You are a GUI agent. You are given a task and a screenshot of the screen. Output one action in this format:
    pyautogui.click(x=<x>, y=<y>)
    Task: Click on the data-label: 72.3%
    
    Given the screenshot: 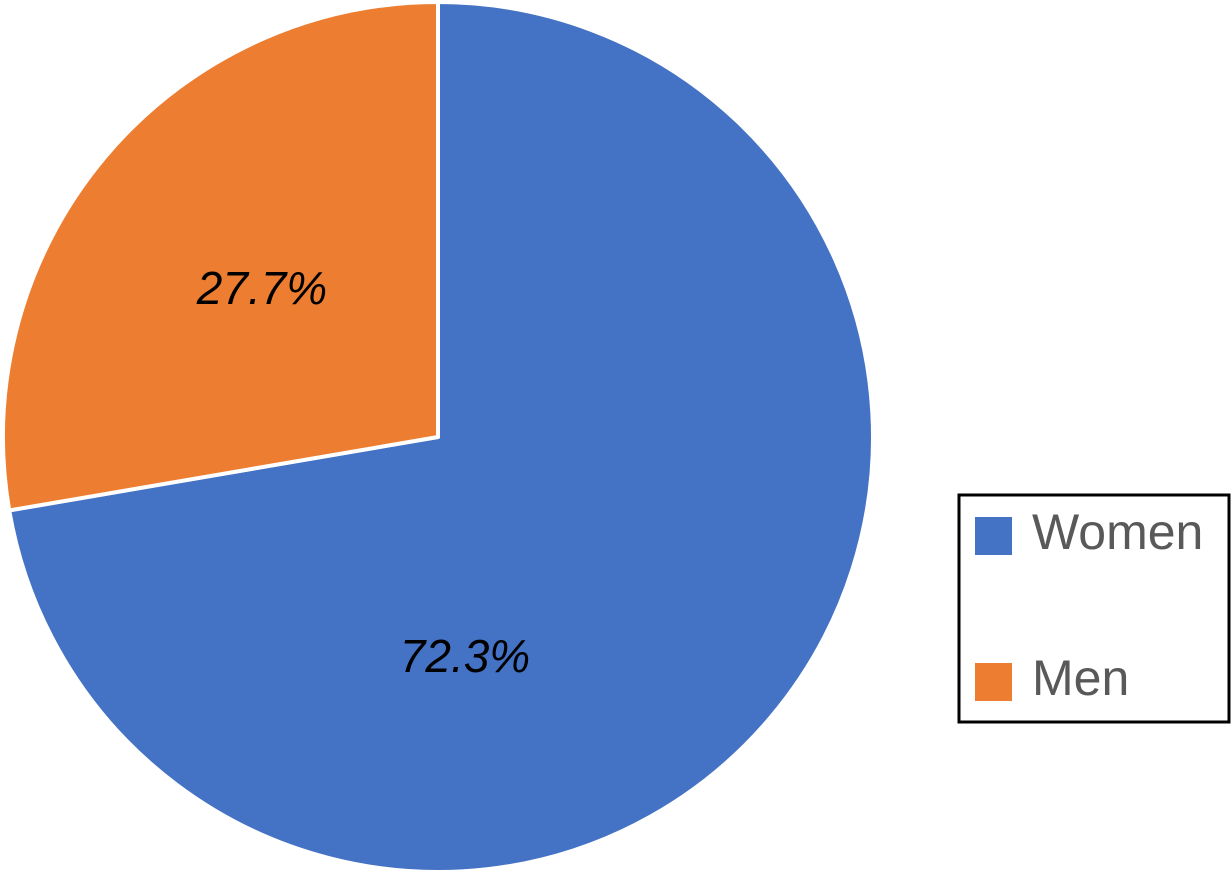 What is the action you would take?
    pyautogui.click(x=465, y=656)
    